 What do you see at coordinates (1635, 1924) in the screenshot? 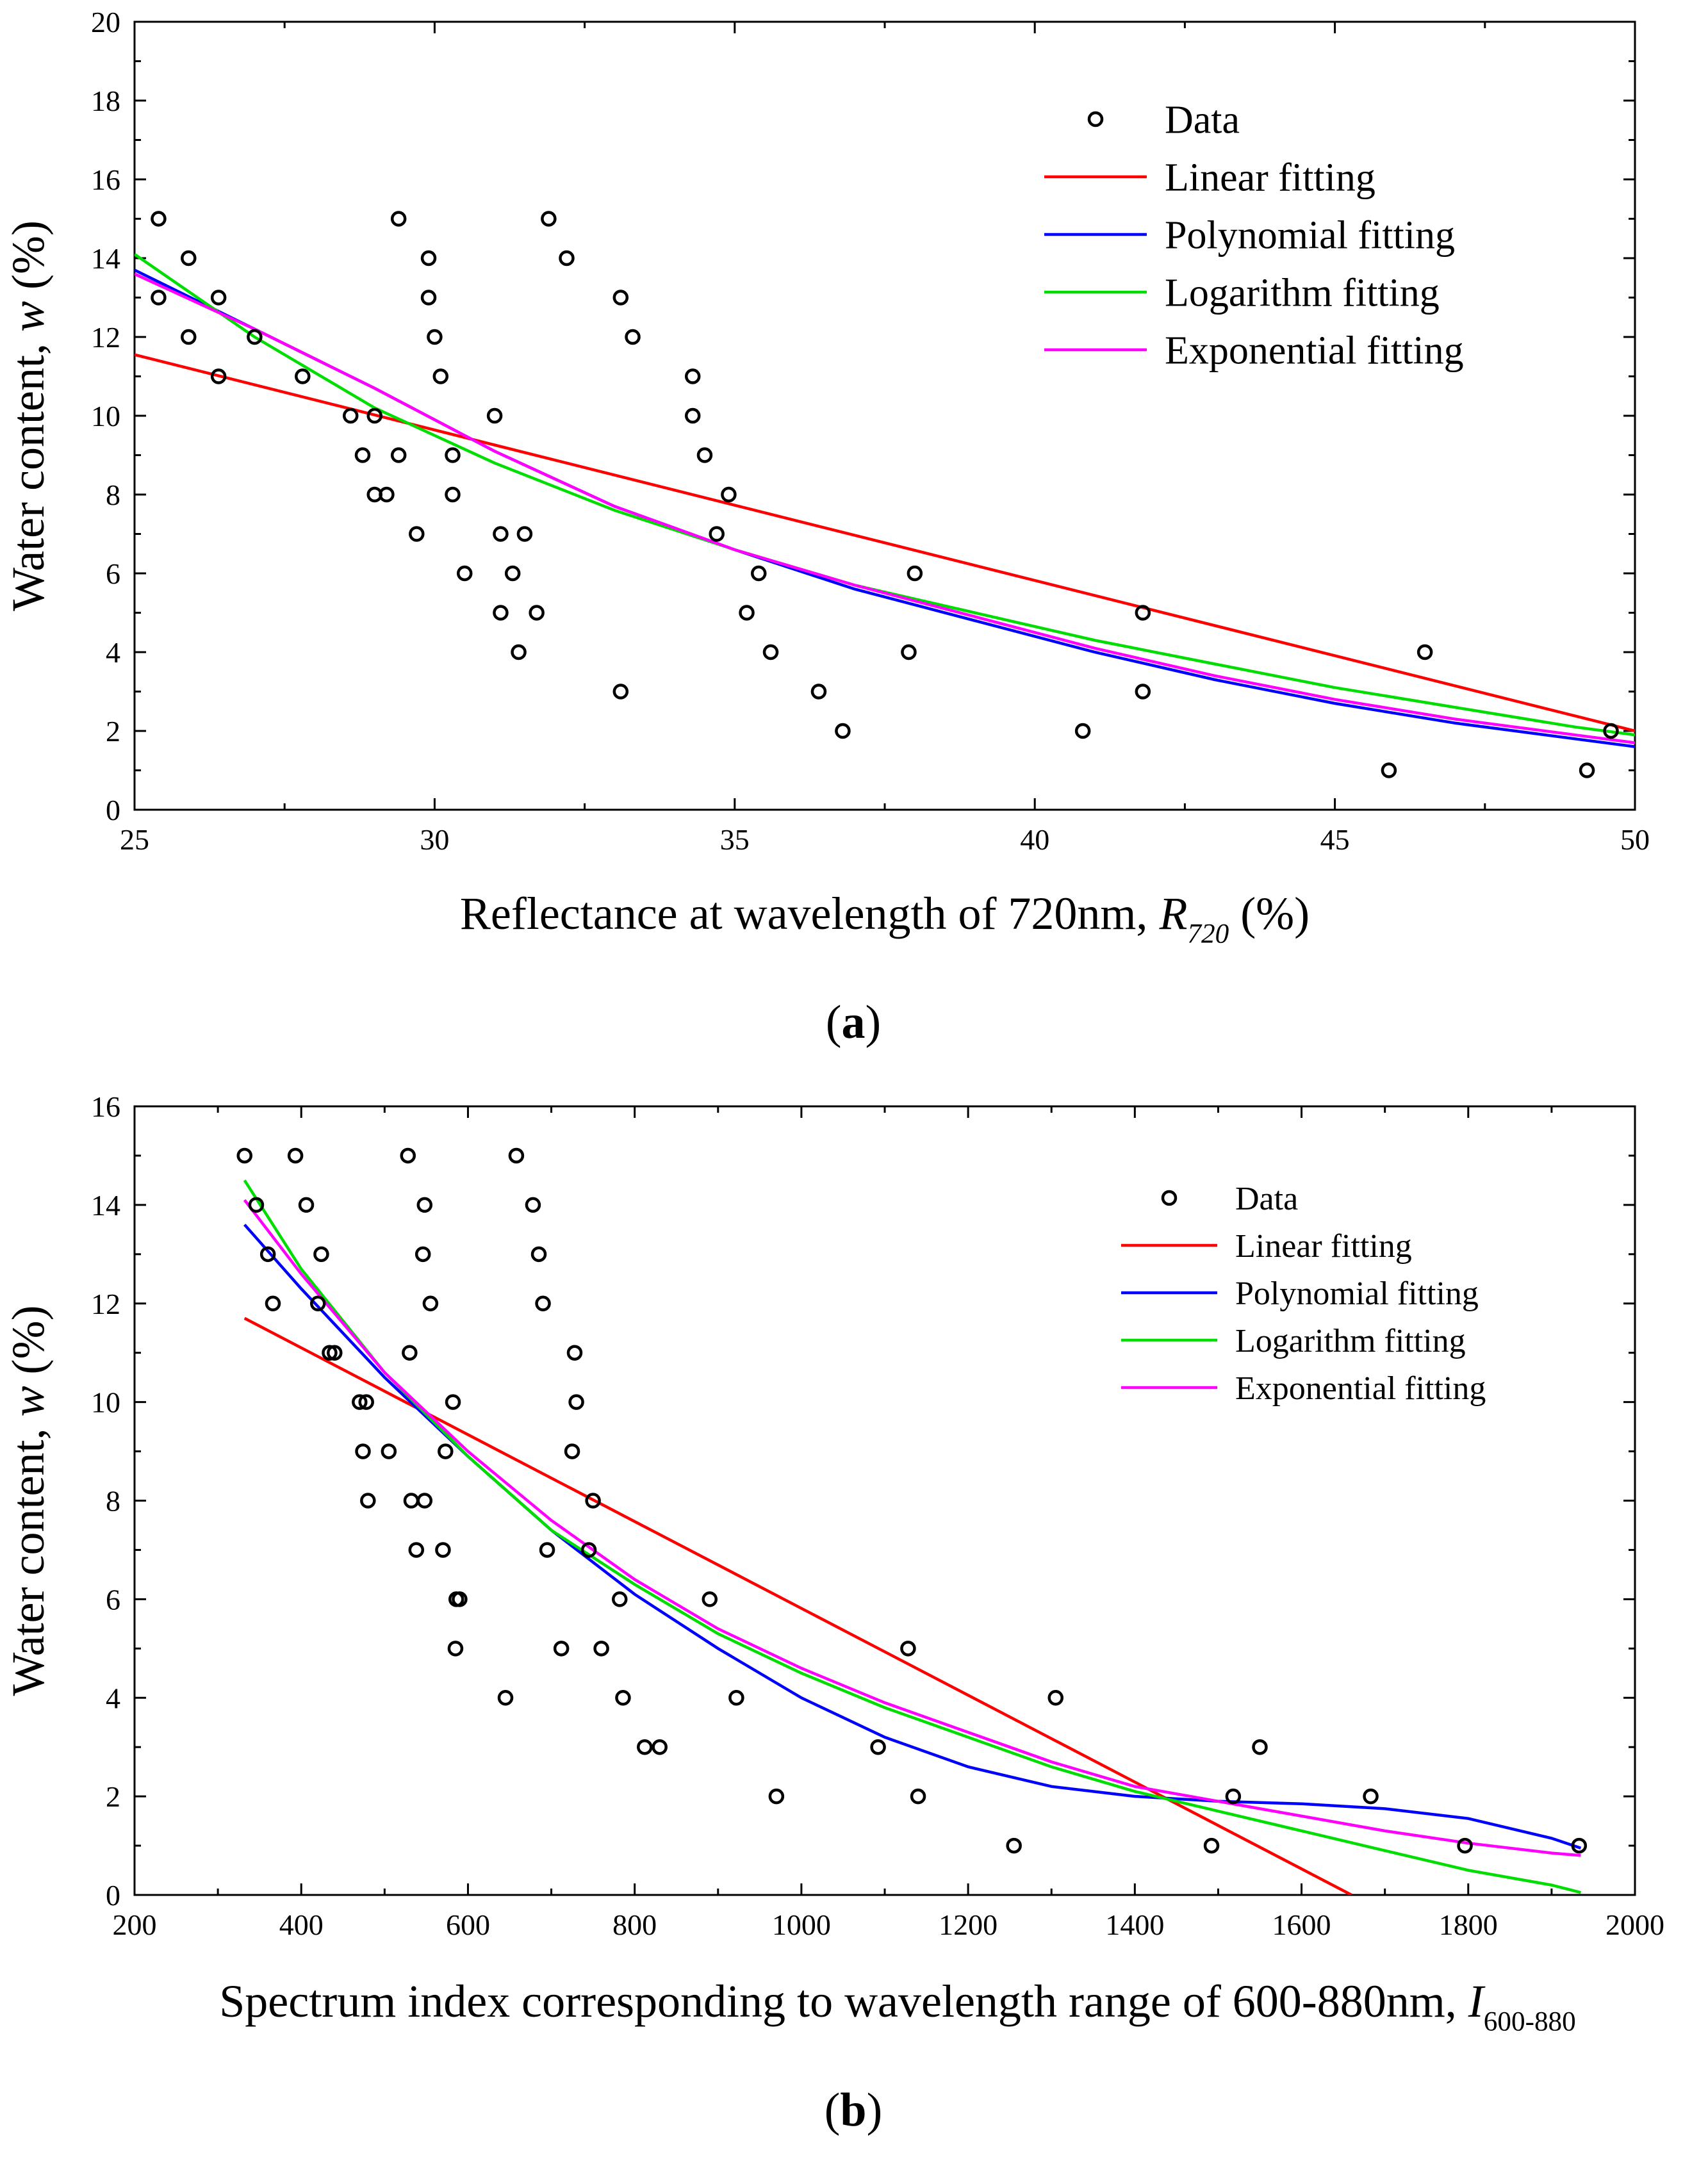
I see `x-tick-label: 2000` at bounding box center [1635, 1924].